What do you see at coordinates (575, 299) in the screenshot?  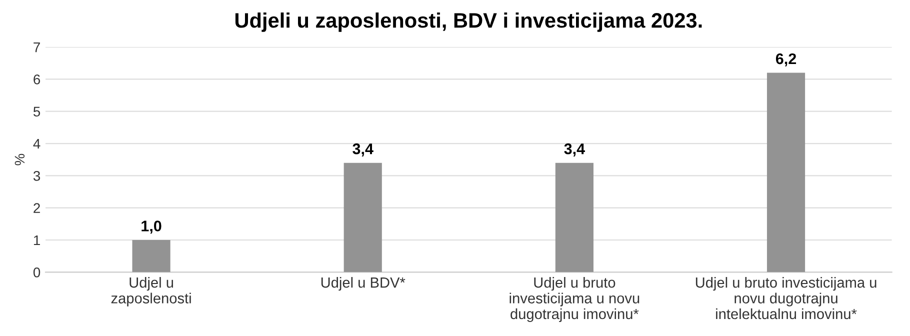 I see `x-tick-label: Udjel u bruto investicijama u novu dugotrajnu imovinu*` at bounding box center [575, 299].